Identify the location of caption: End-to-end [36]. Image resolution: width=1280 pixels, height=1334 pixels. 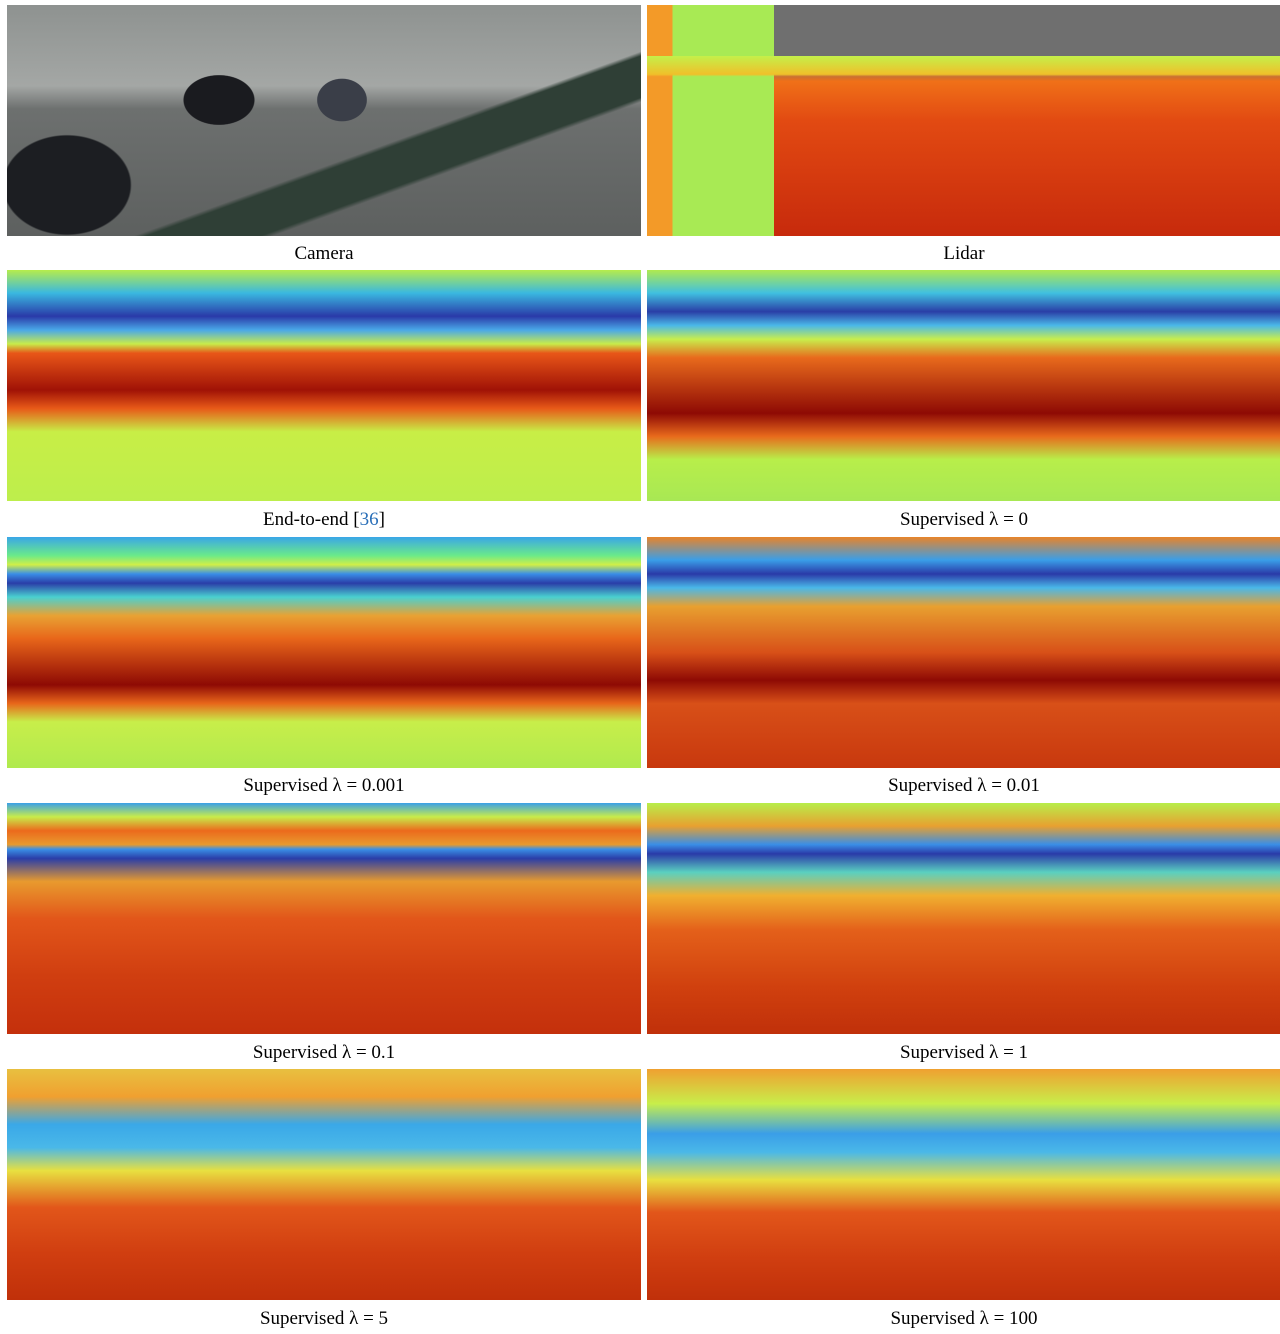
(324, 520).